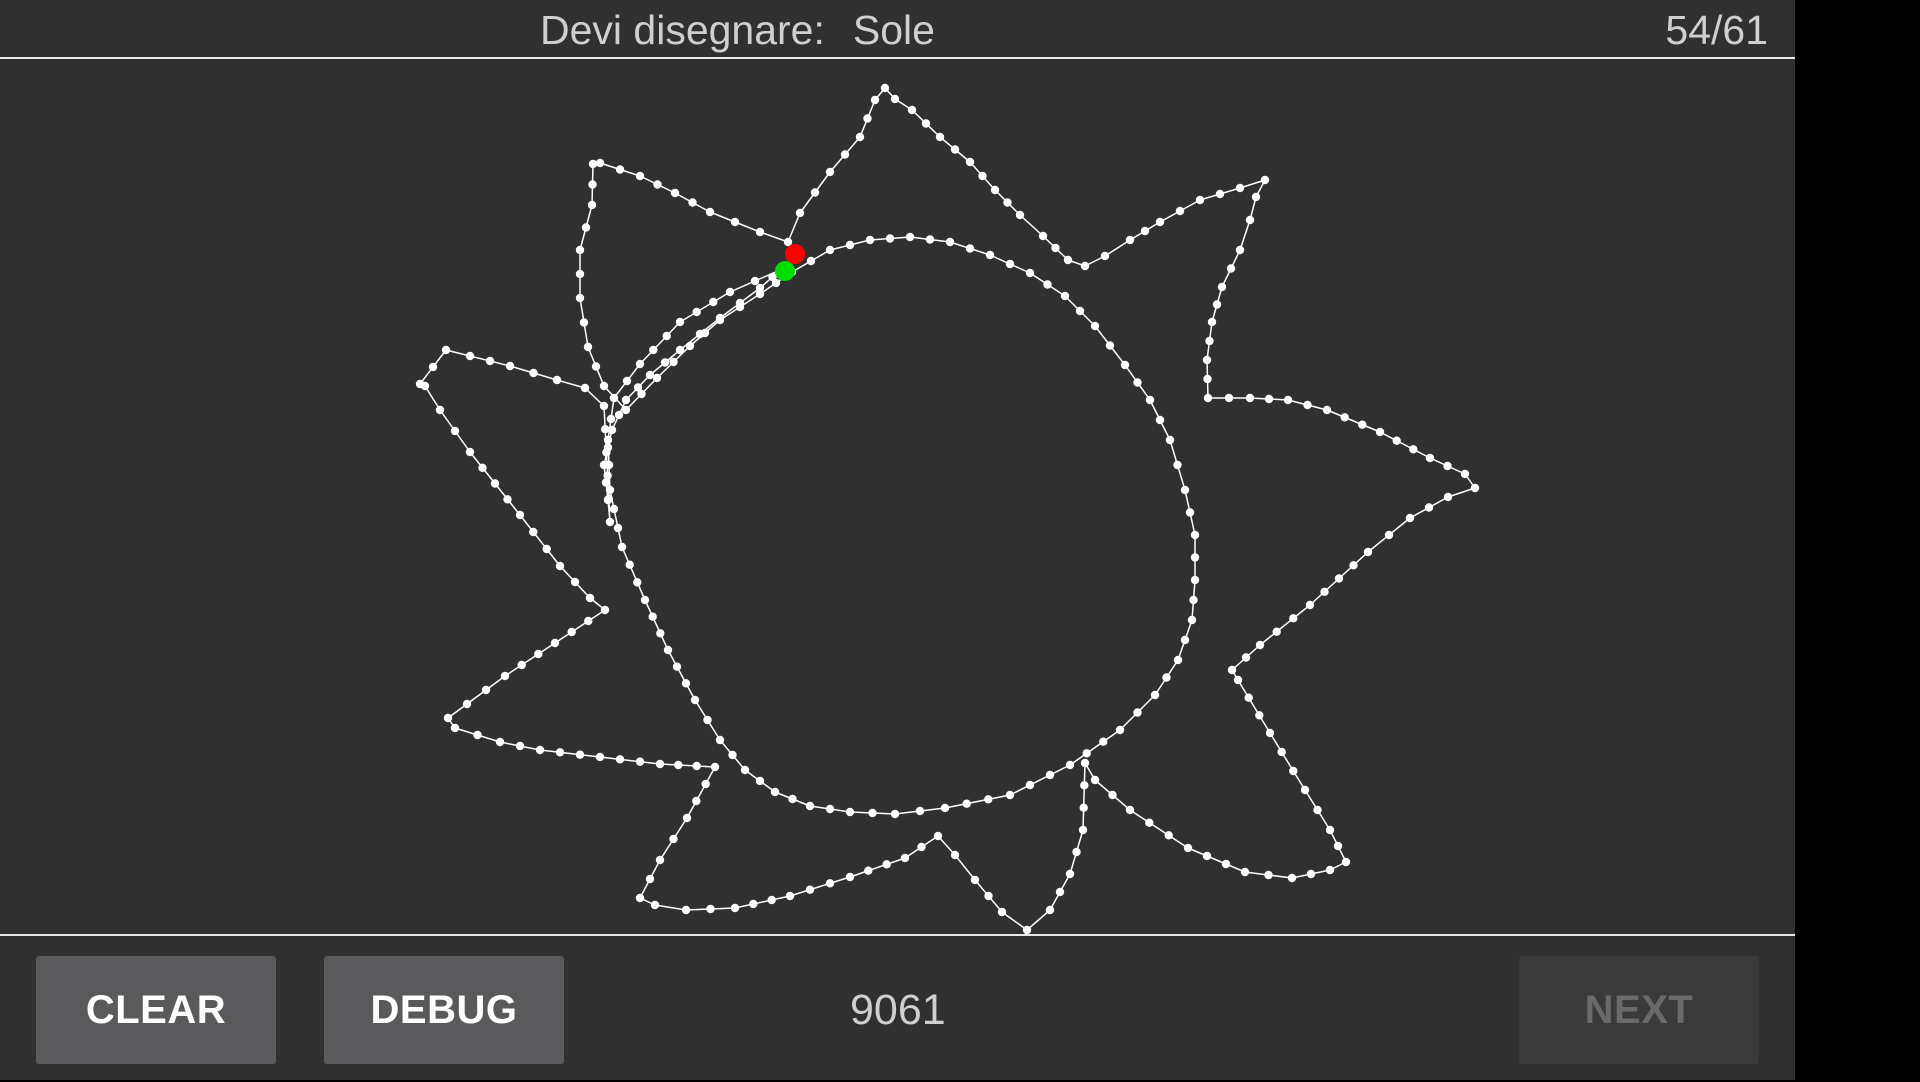 The width and height of the screenshot is (1920, 1082). What do you see at coordinates (444, 1010) in the screenshot?
I see `debug-button: DEBUG` at bounding box center [444, 1010].